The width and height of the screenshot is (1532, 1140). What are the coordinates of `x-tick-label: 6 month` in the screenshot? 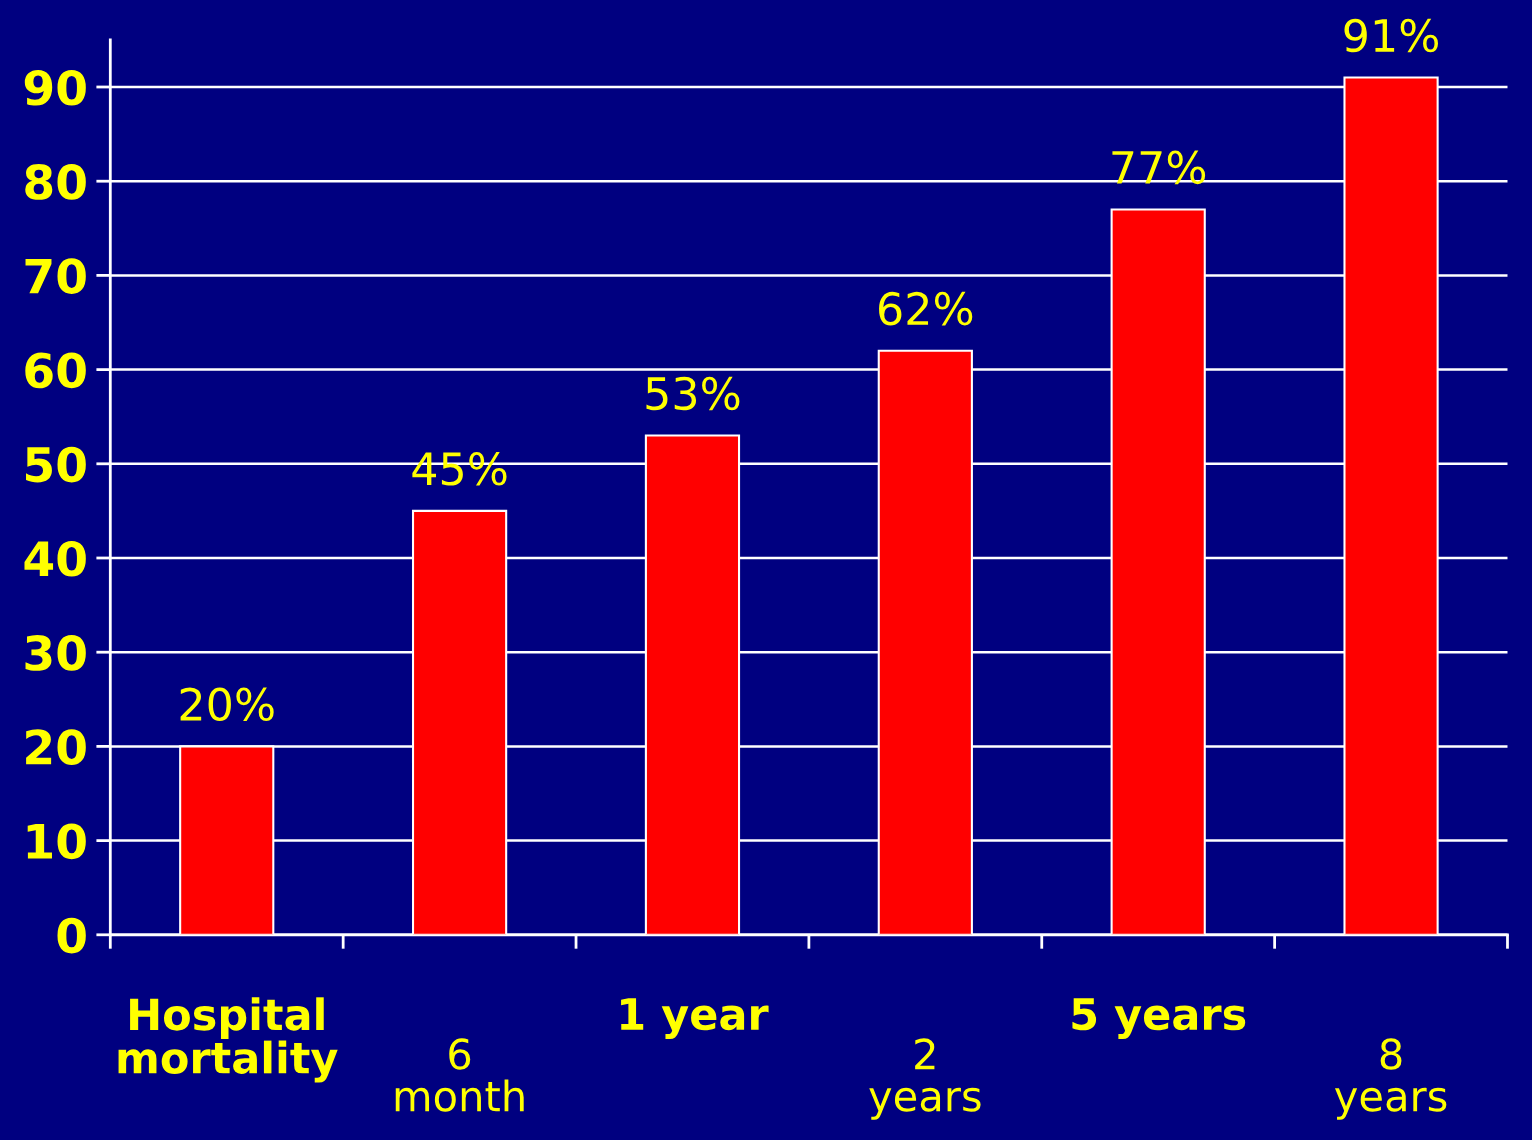 It's located at (459, 1075).